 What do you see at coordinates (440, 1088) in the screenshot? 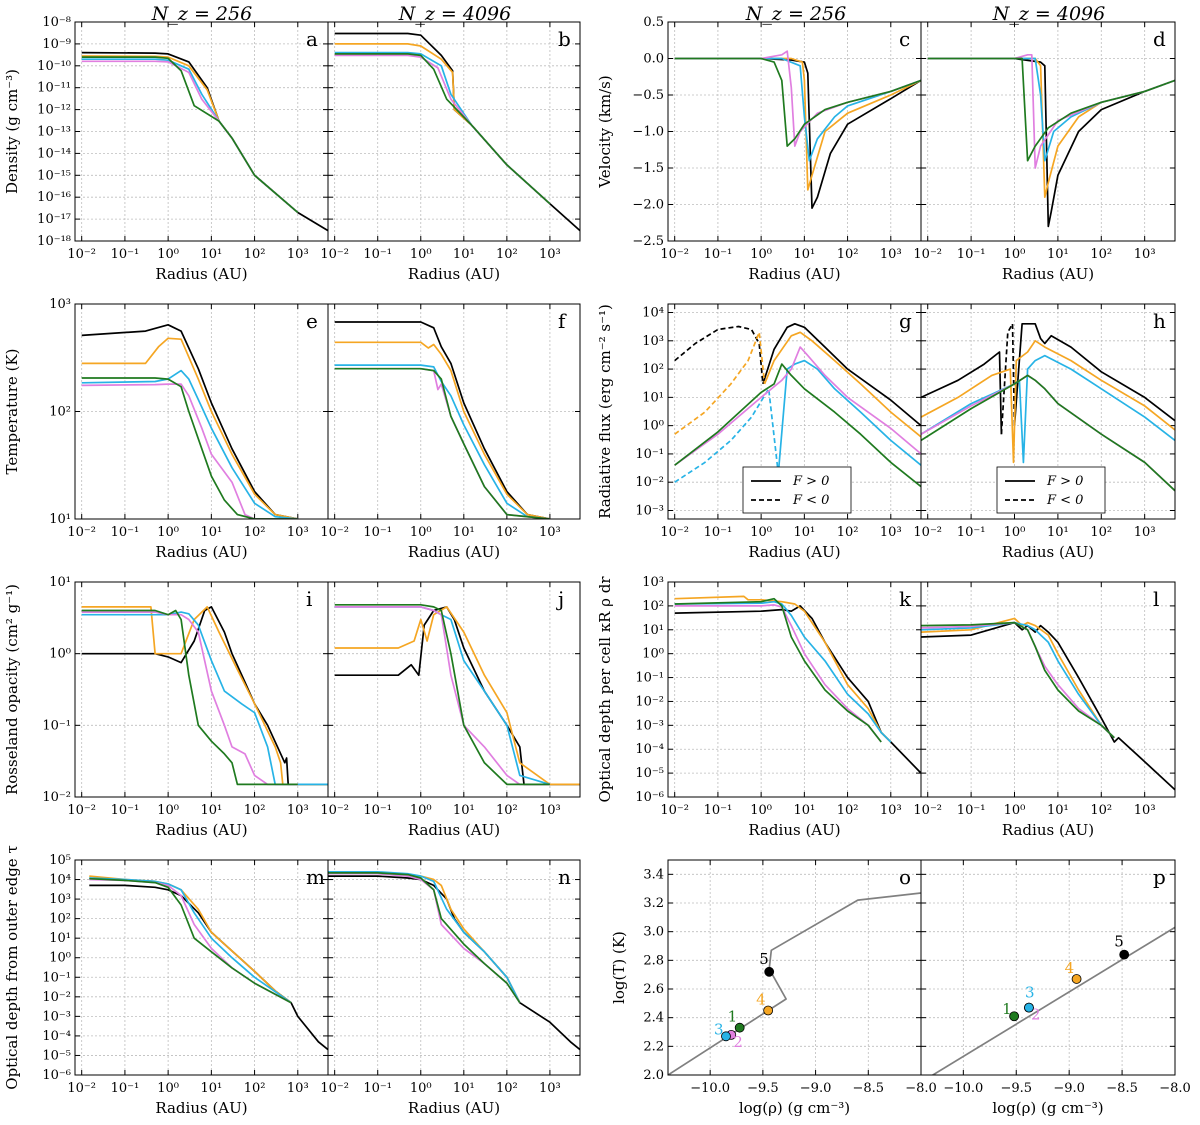
I see `x-tick-labels-n: 10⁻² 10⁻¹ 10⁰ 10¹ 10² 10³` at bounding box center [440, 1088].